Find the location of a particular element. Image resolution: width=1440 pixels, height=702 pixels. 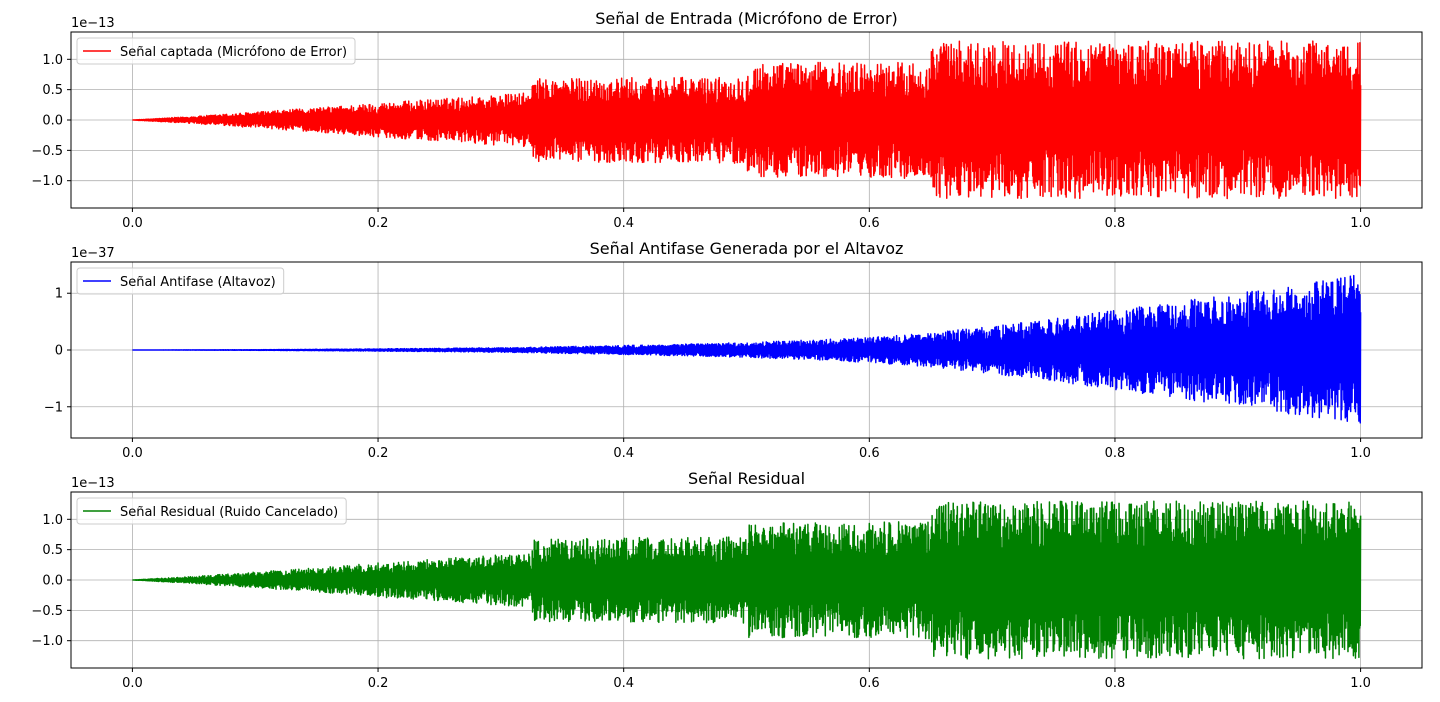

chart-title: Señal Antifase Generada por el Altavoz is located at coordinates (747, 248).